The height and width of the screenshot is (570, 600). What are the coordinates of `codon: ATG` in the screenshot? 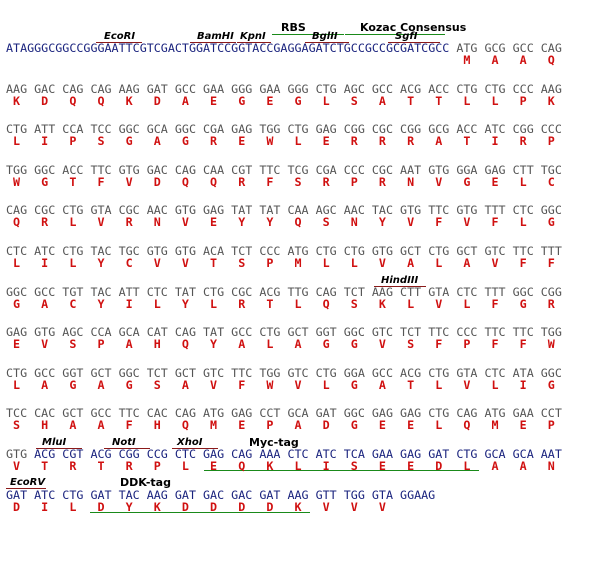 It's located at (467, 48).